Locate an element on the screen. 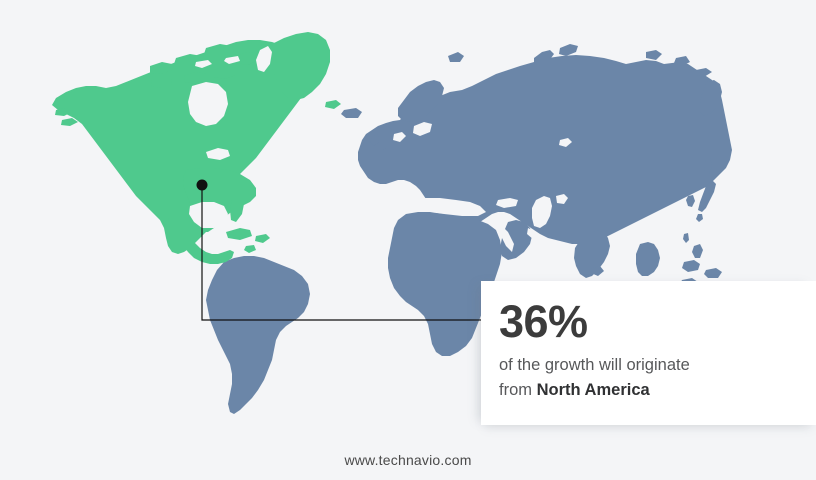 The height and width of the screenshot is (480, 816). callout-region-name: North America is located at coordinates (593, 390).